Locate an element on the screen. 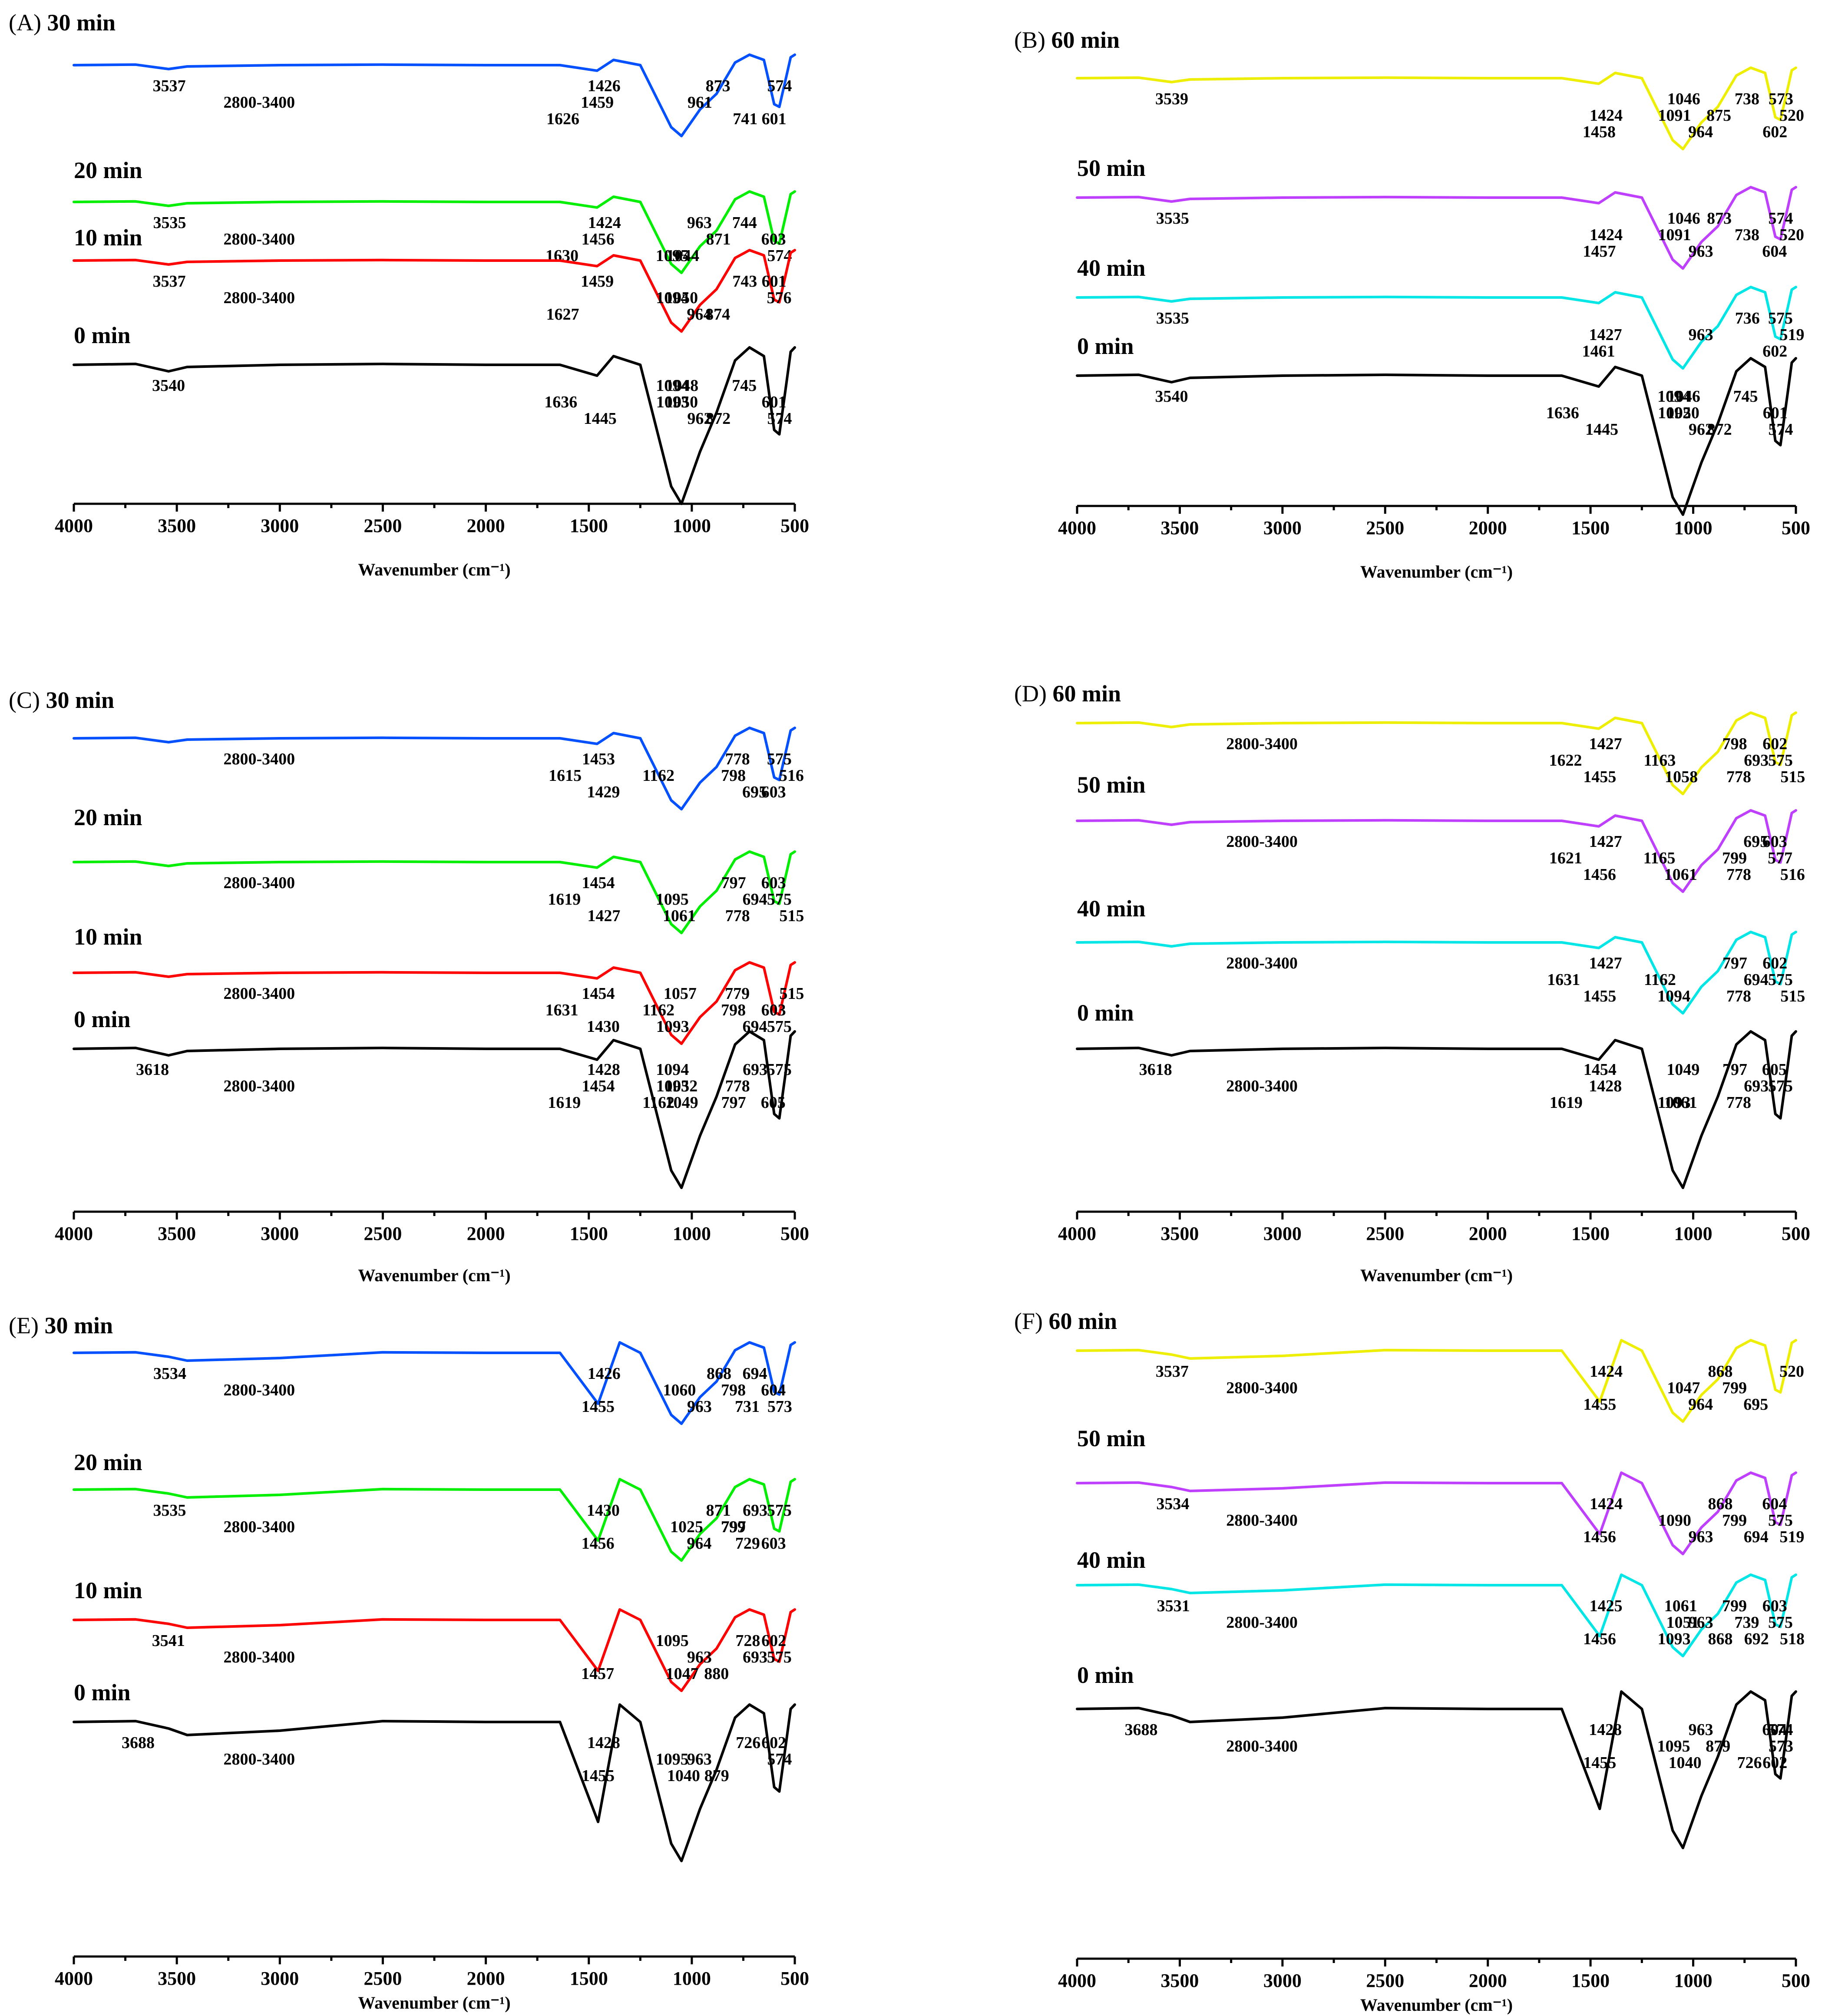 The image size is (1848, 2016). peak-label: 1047 is located at coordinates (1683, 1388).